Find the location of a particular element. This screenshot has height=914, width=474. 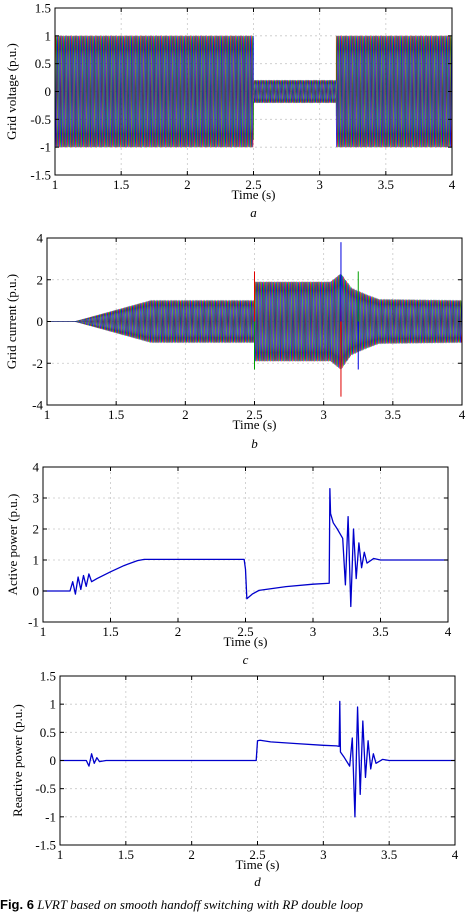

y-tick-label: -2 is located at coordinates (37, 363).